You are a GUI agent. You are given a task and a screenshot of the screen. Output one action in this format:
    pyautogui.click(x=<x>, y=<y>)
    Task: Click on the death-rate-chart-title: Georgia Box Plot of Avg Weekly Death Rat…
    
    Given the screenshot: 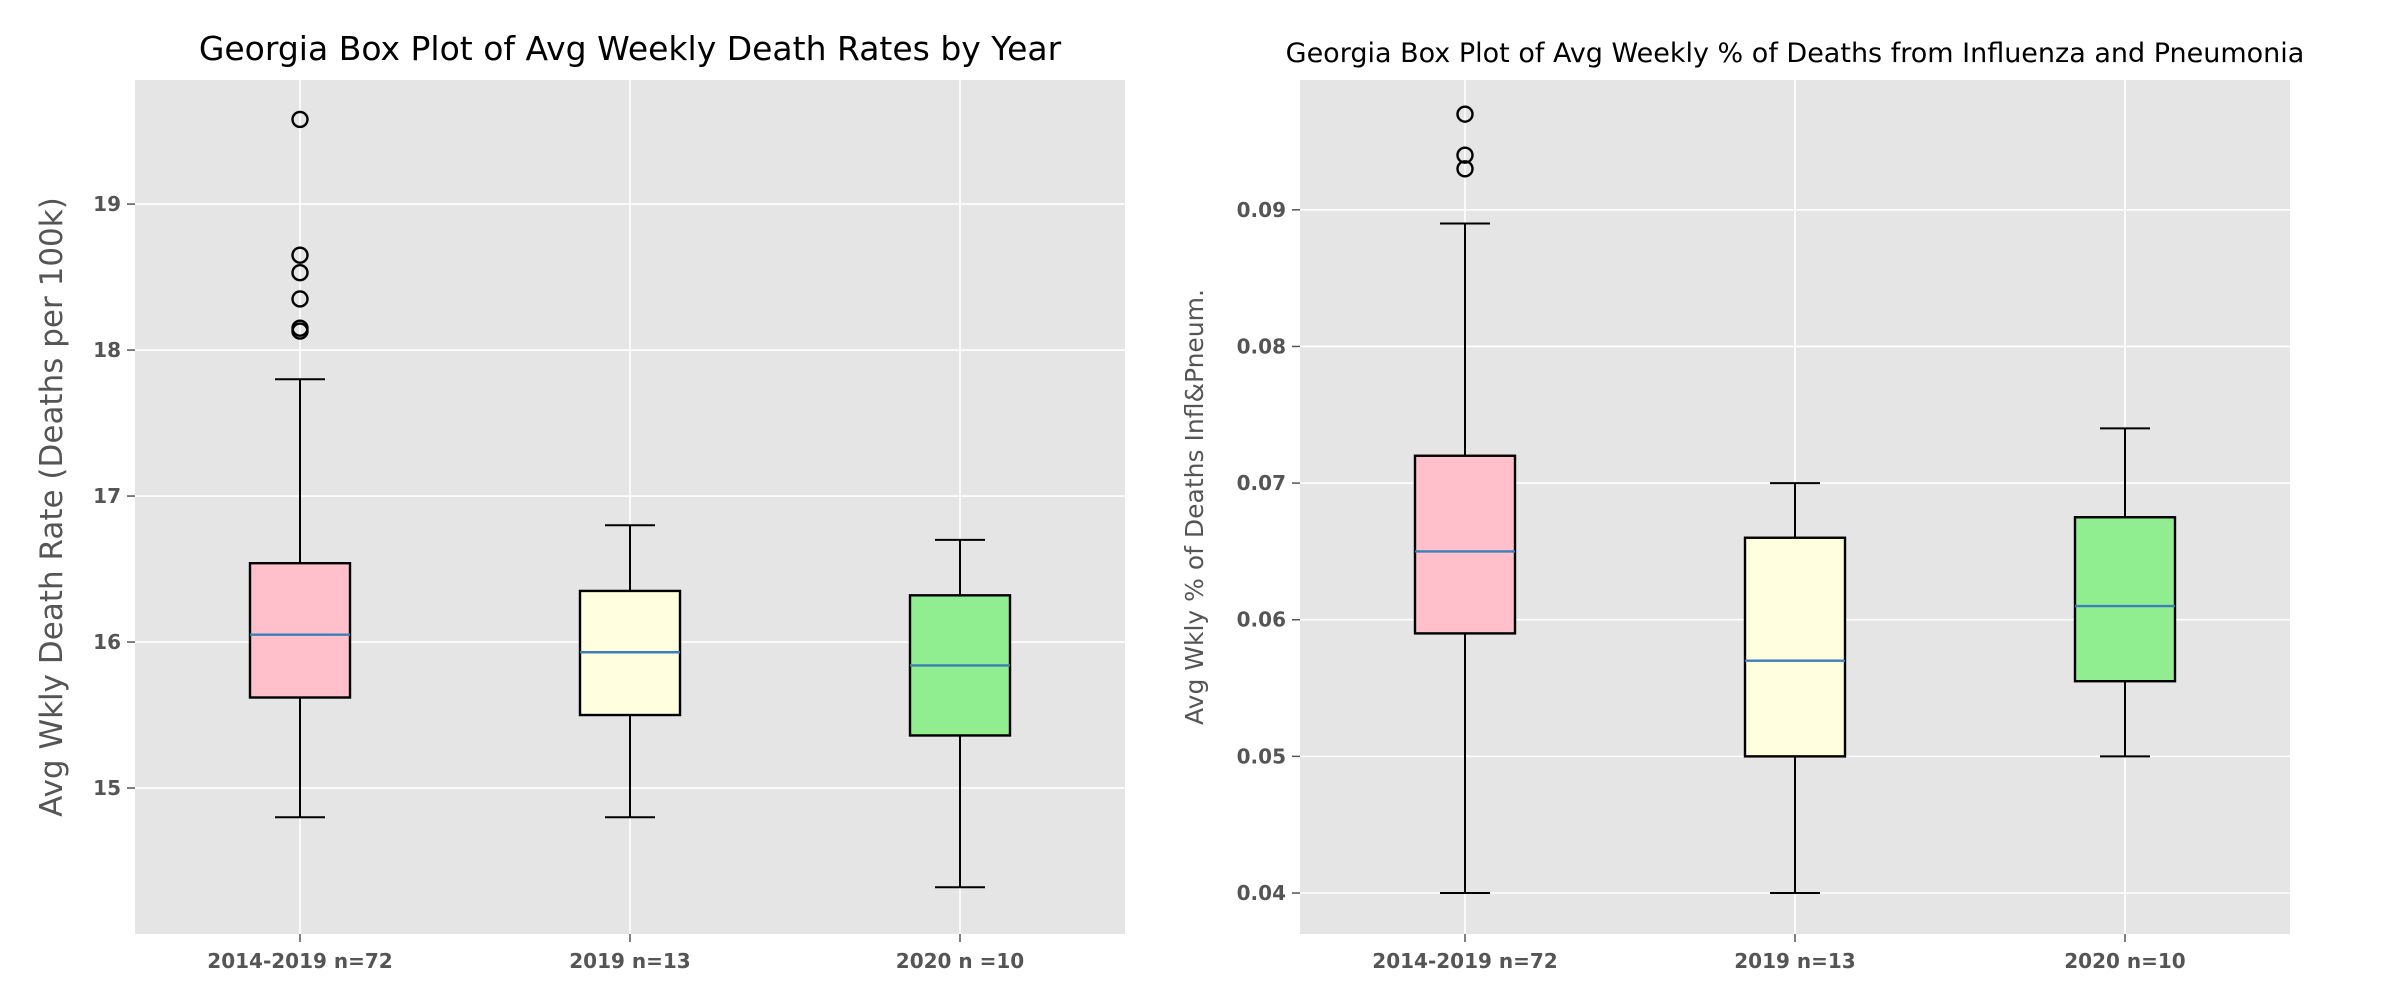 What is the action you would take?
    pyautogui.click(x=630, y=48)
    